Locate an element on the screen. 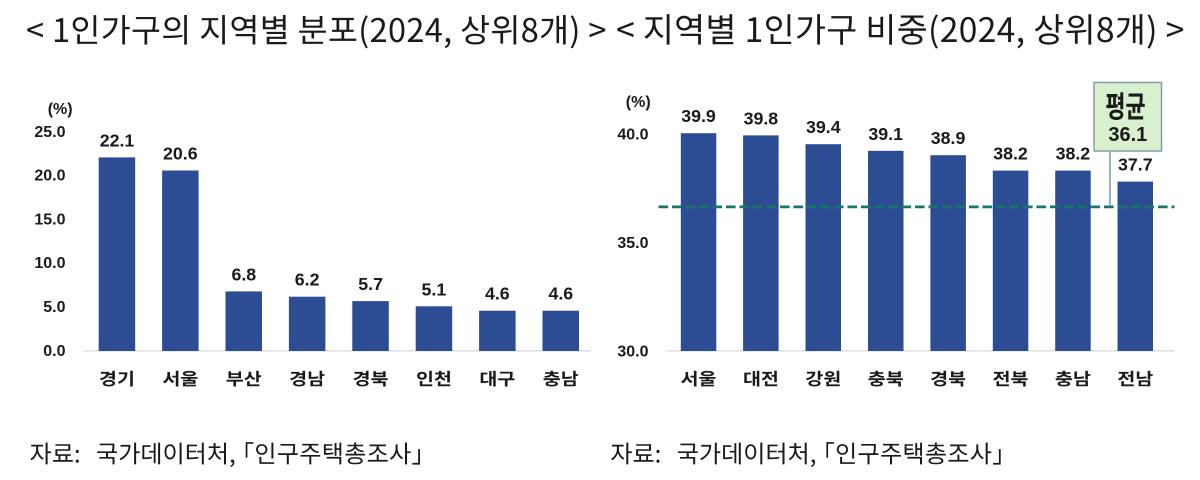 This screenshot has height=480, width=1200. svg-text: 5.0 is located at coordinates (54, 307).